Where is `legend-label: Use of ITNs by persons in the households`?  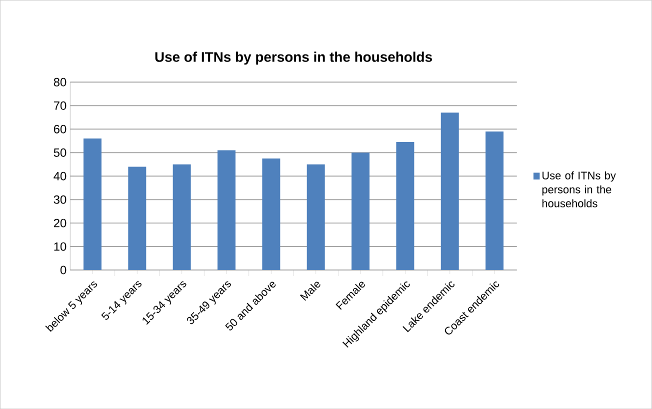 legend-label: Use of ITNs by persons in the households is located at coordinates (579, 189).